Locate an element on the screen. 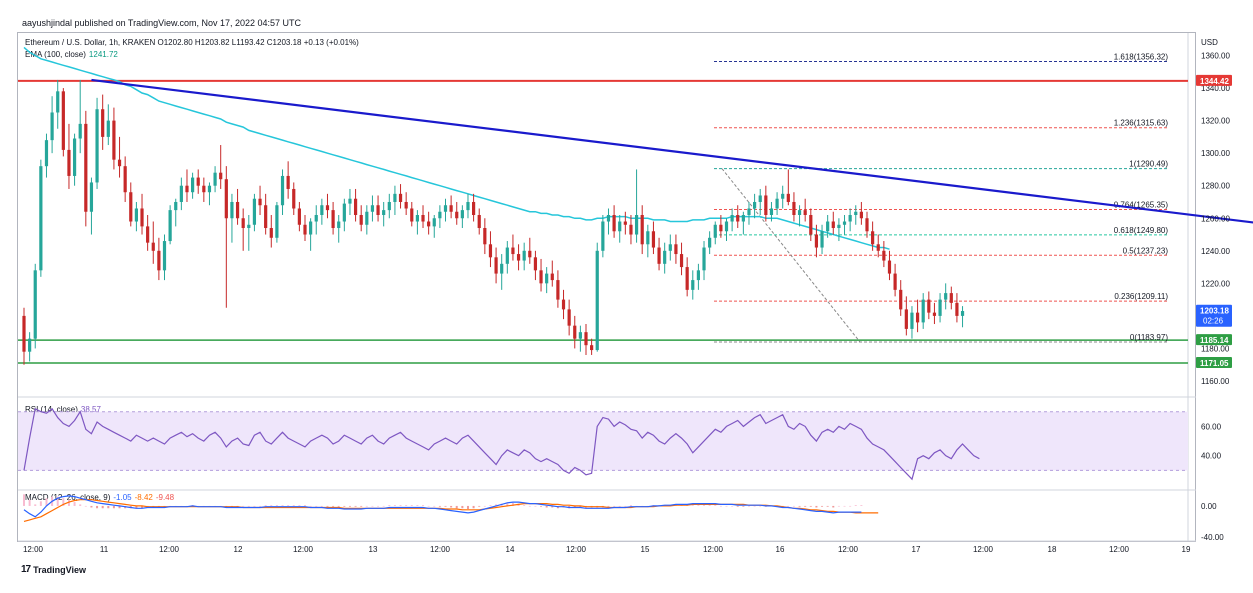 The width and height of the screenshot is (1253, 593). price-tag-label: 1171.05 is located at coordinates (1214, 363).